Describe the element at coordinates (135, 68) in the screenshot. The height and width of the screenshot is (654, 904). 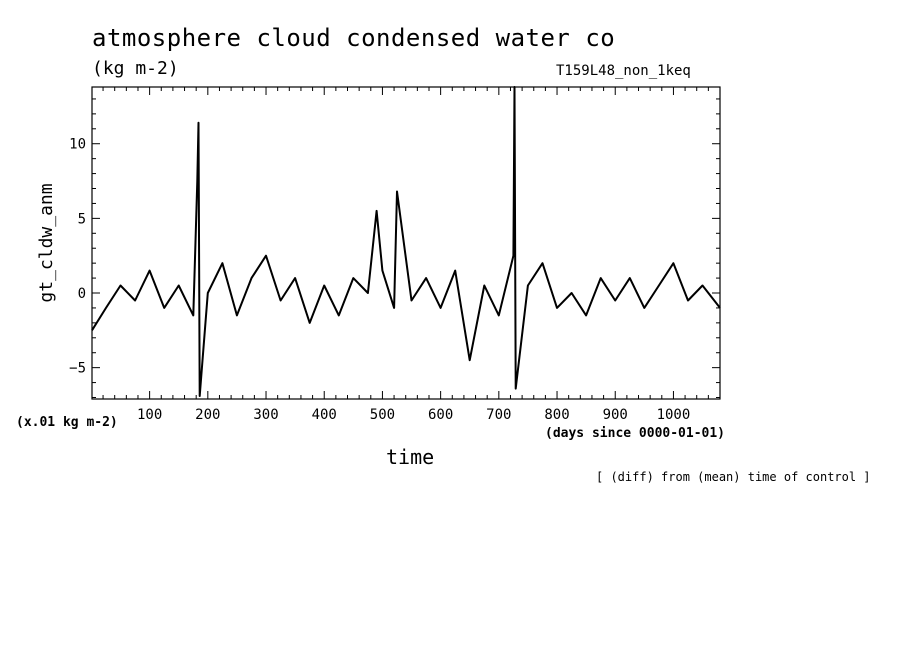
I see `chart-units: (kg m-2)` at that location.